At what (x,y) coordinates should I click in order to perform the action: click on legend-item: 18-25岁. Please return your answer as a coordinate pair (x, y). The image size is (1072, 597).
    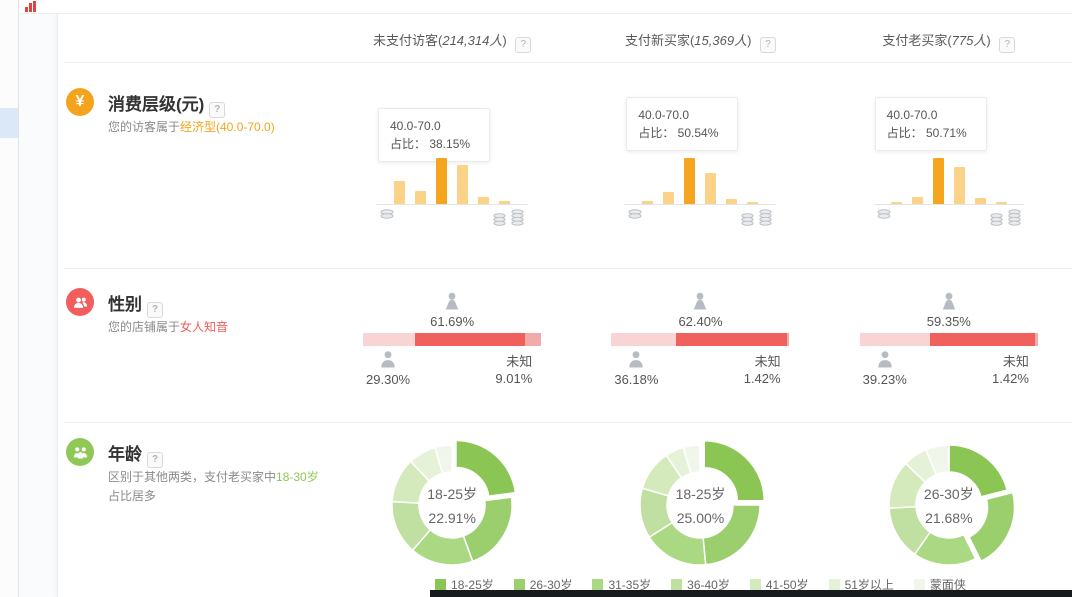
    Looking at the image, I should click on (464, 584).